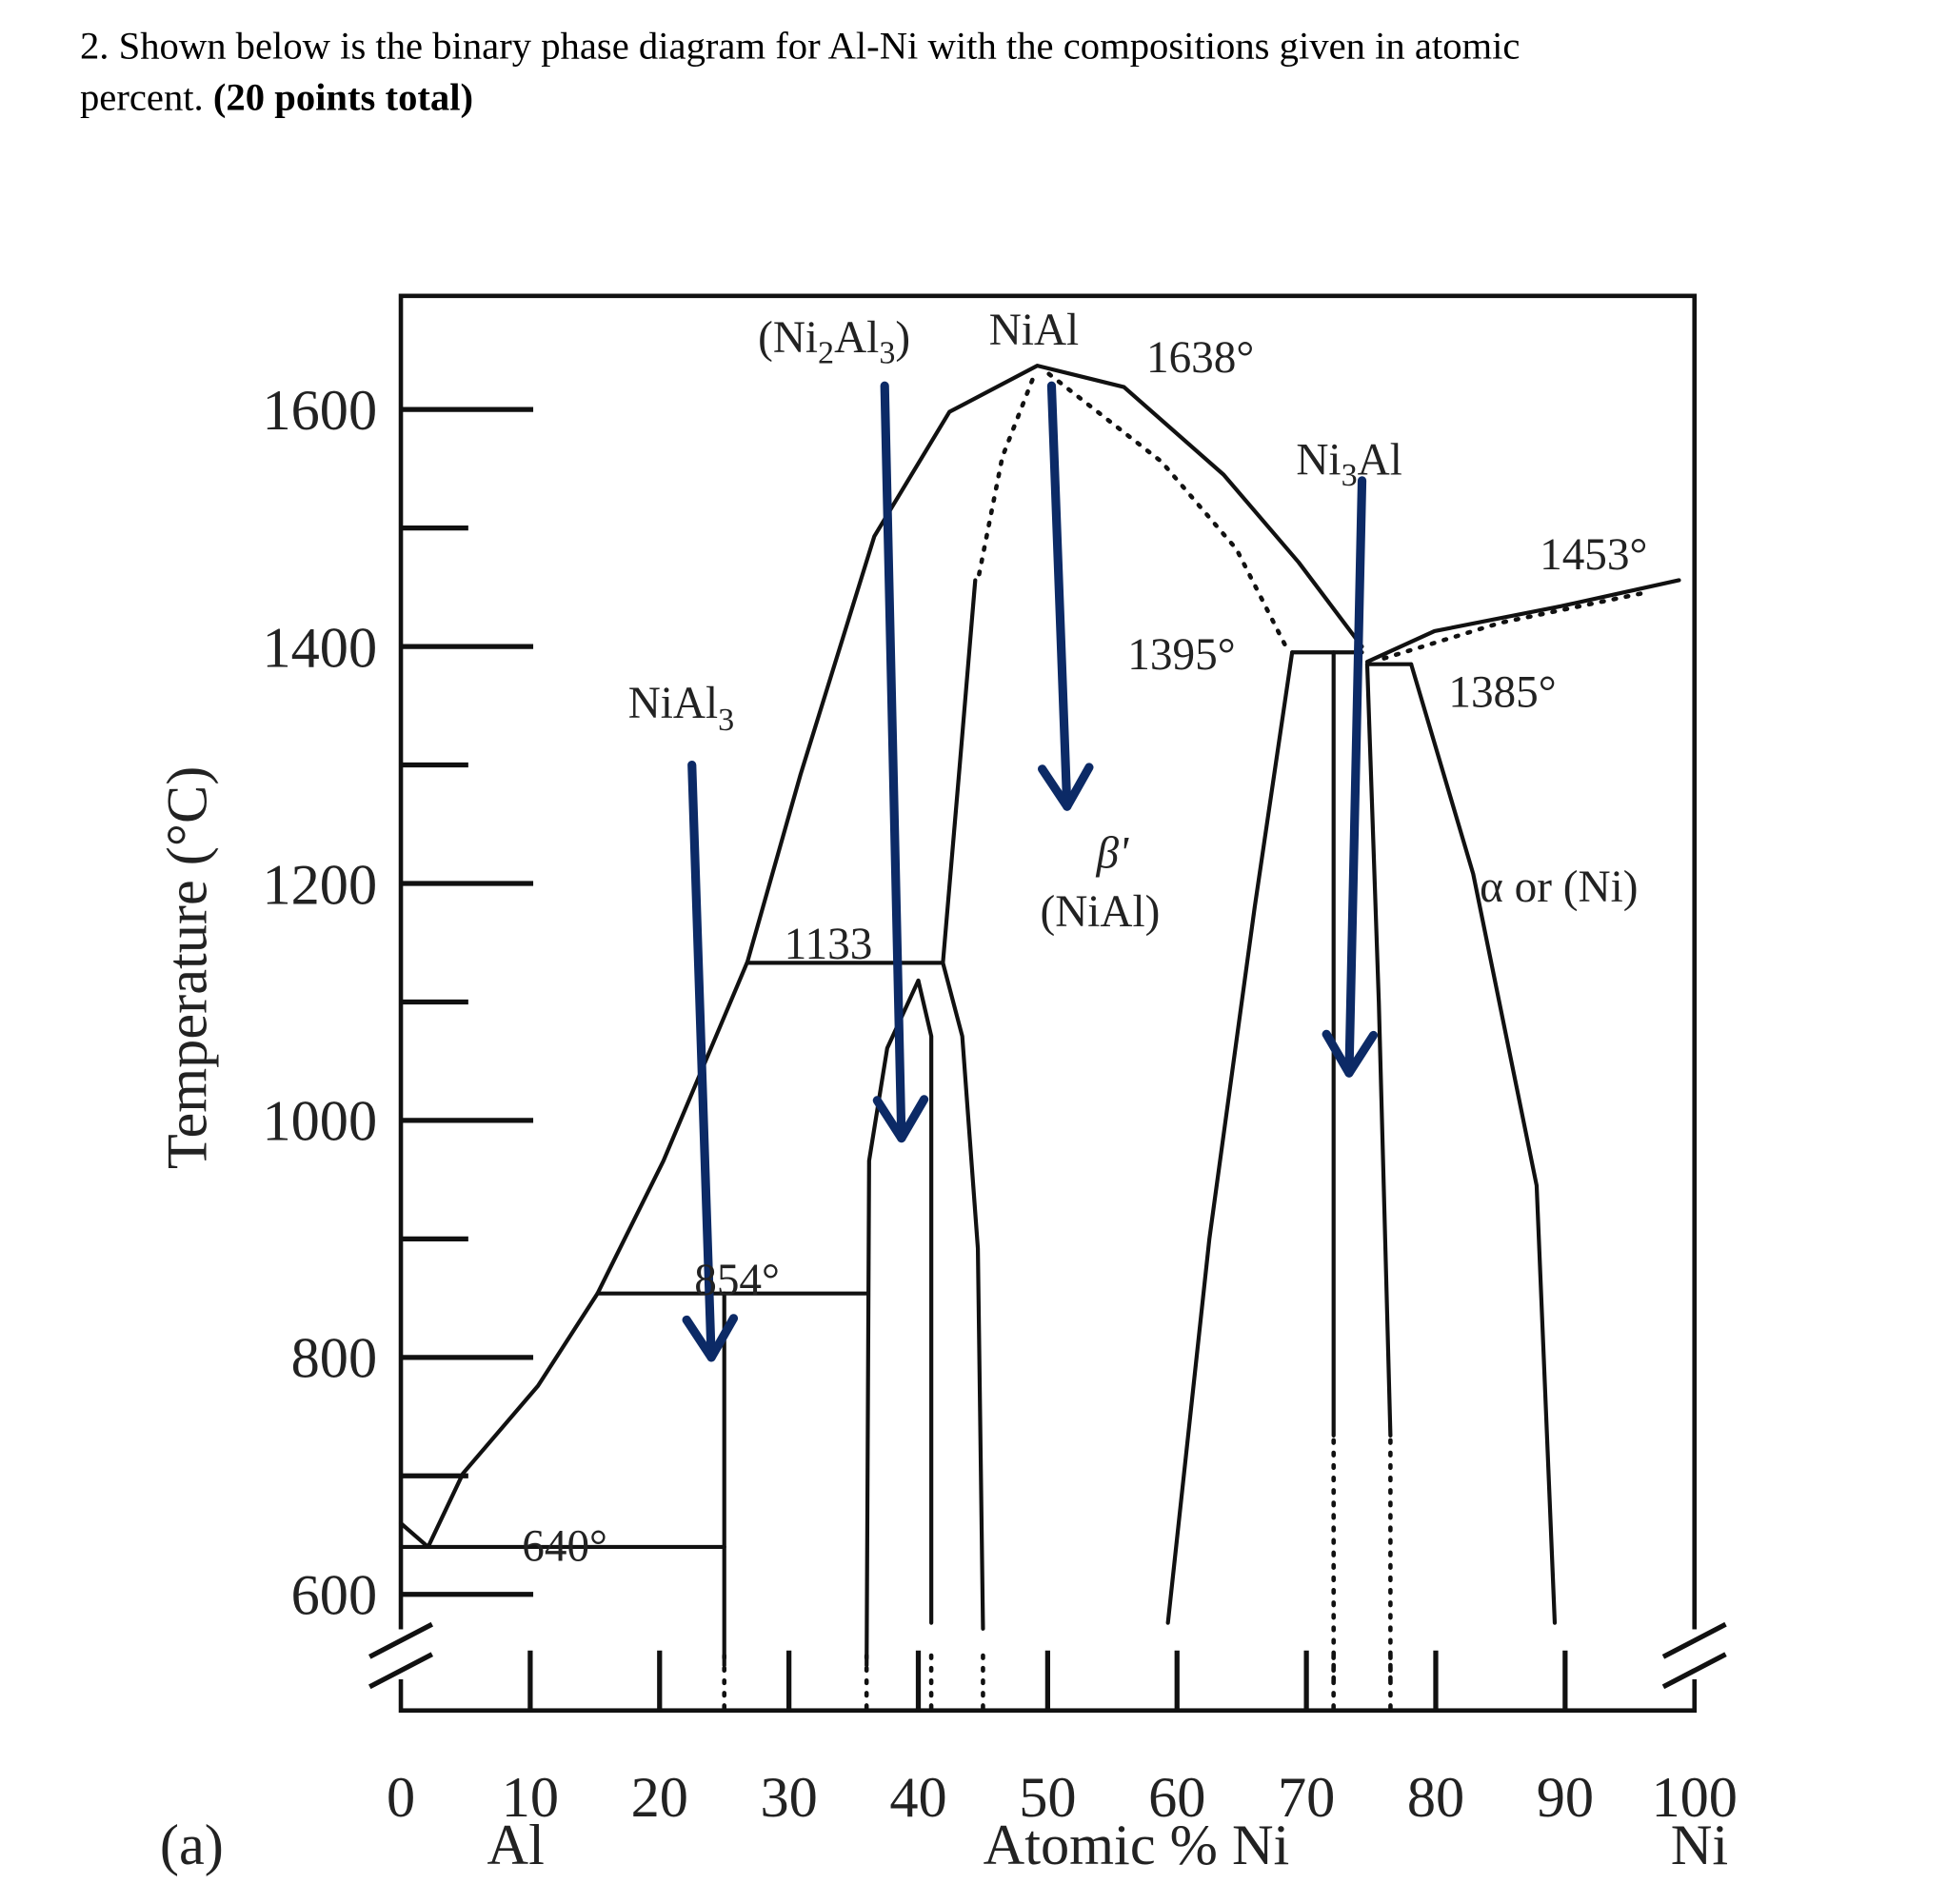 The image size is (1948, 1904). I want to click on x-tick-label: 30, so click(788, 1798).